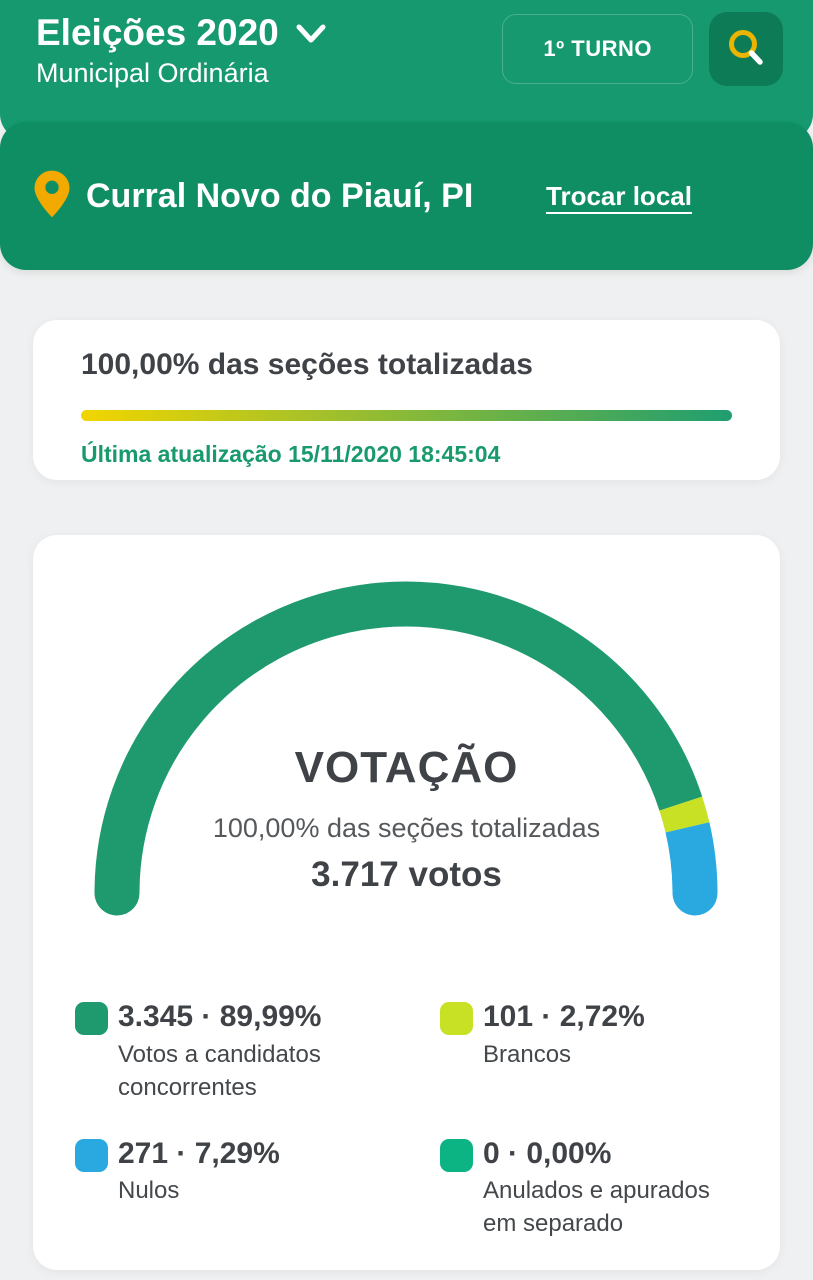  Describe the element at coordinates (52, 196) in the screenshot. I see `map-pin-icon` at that location.